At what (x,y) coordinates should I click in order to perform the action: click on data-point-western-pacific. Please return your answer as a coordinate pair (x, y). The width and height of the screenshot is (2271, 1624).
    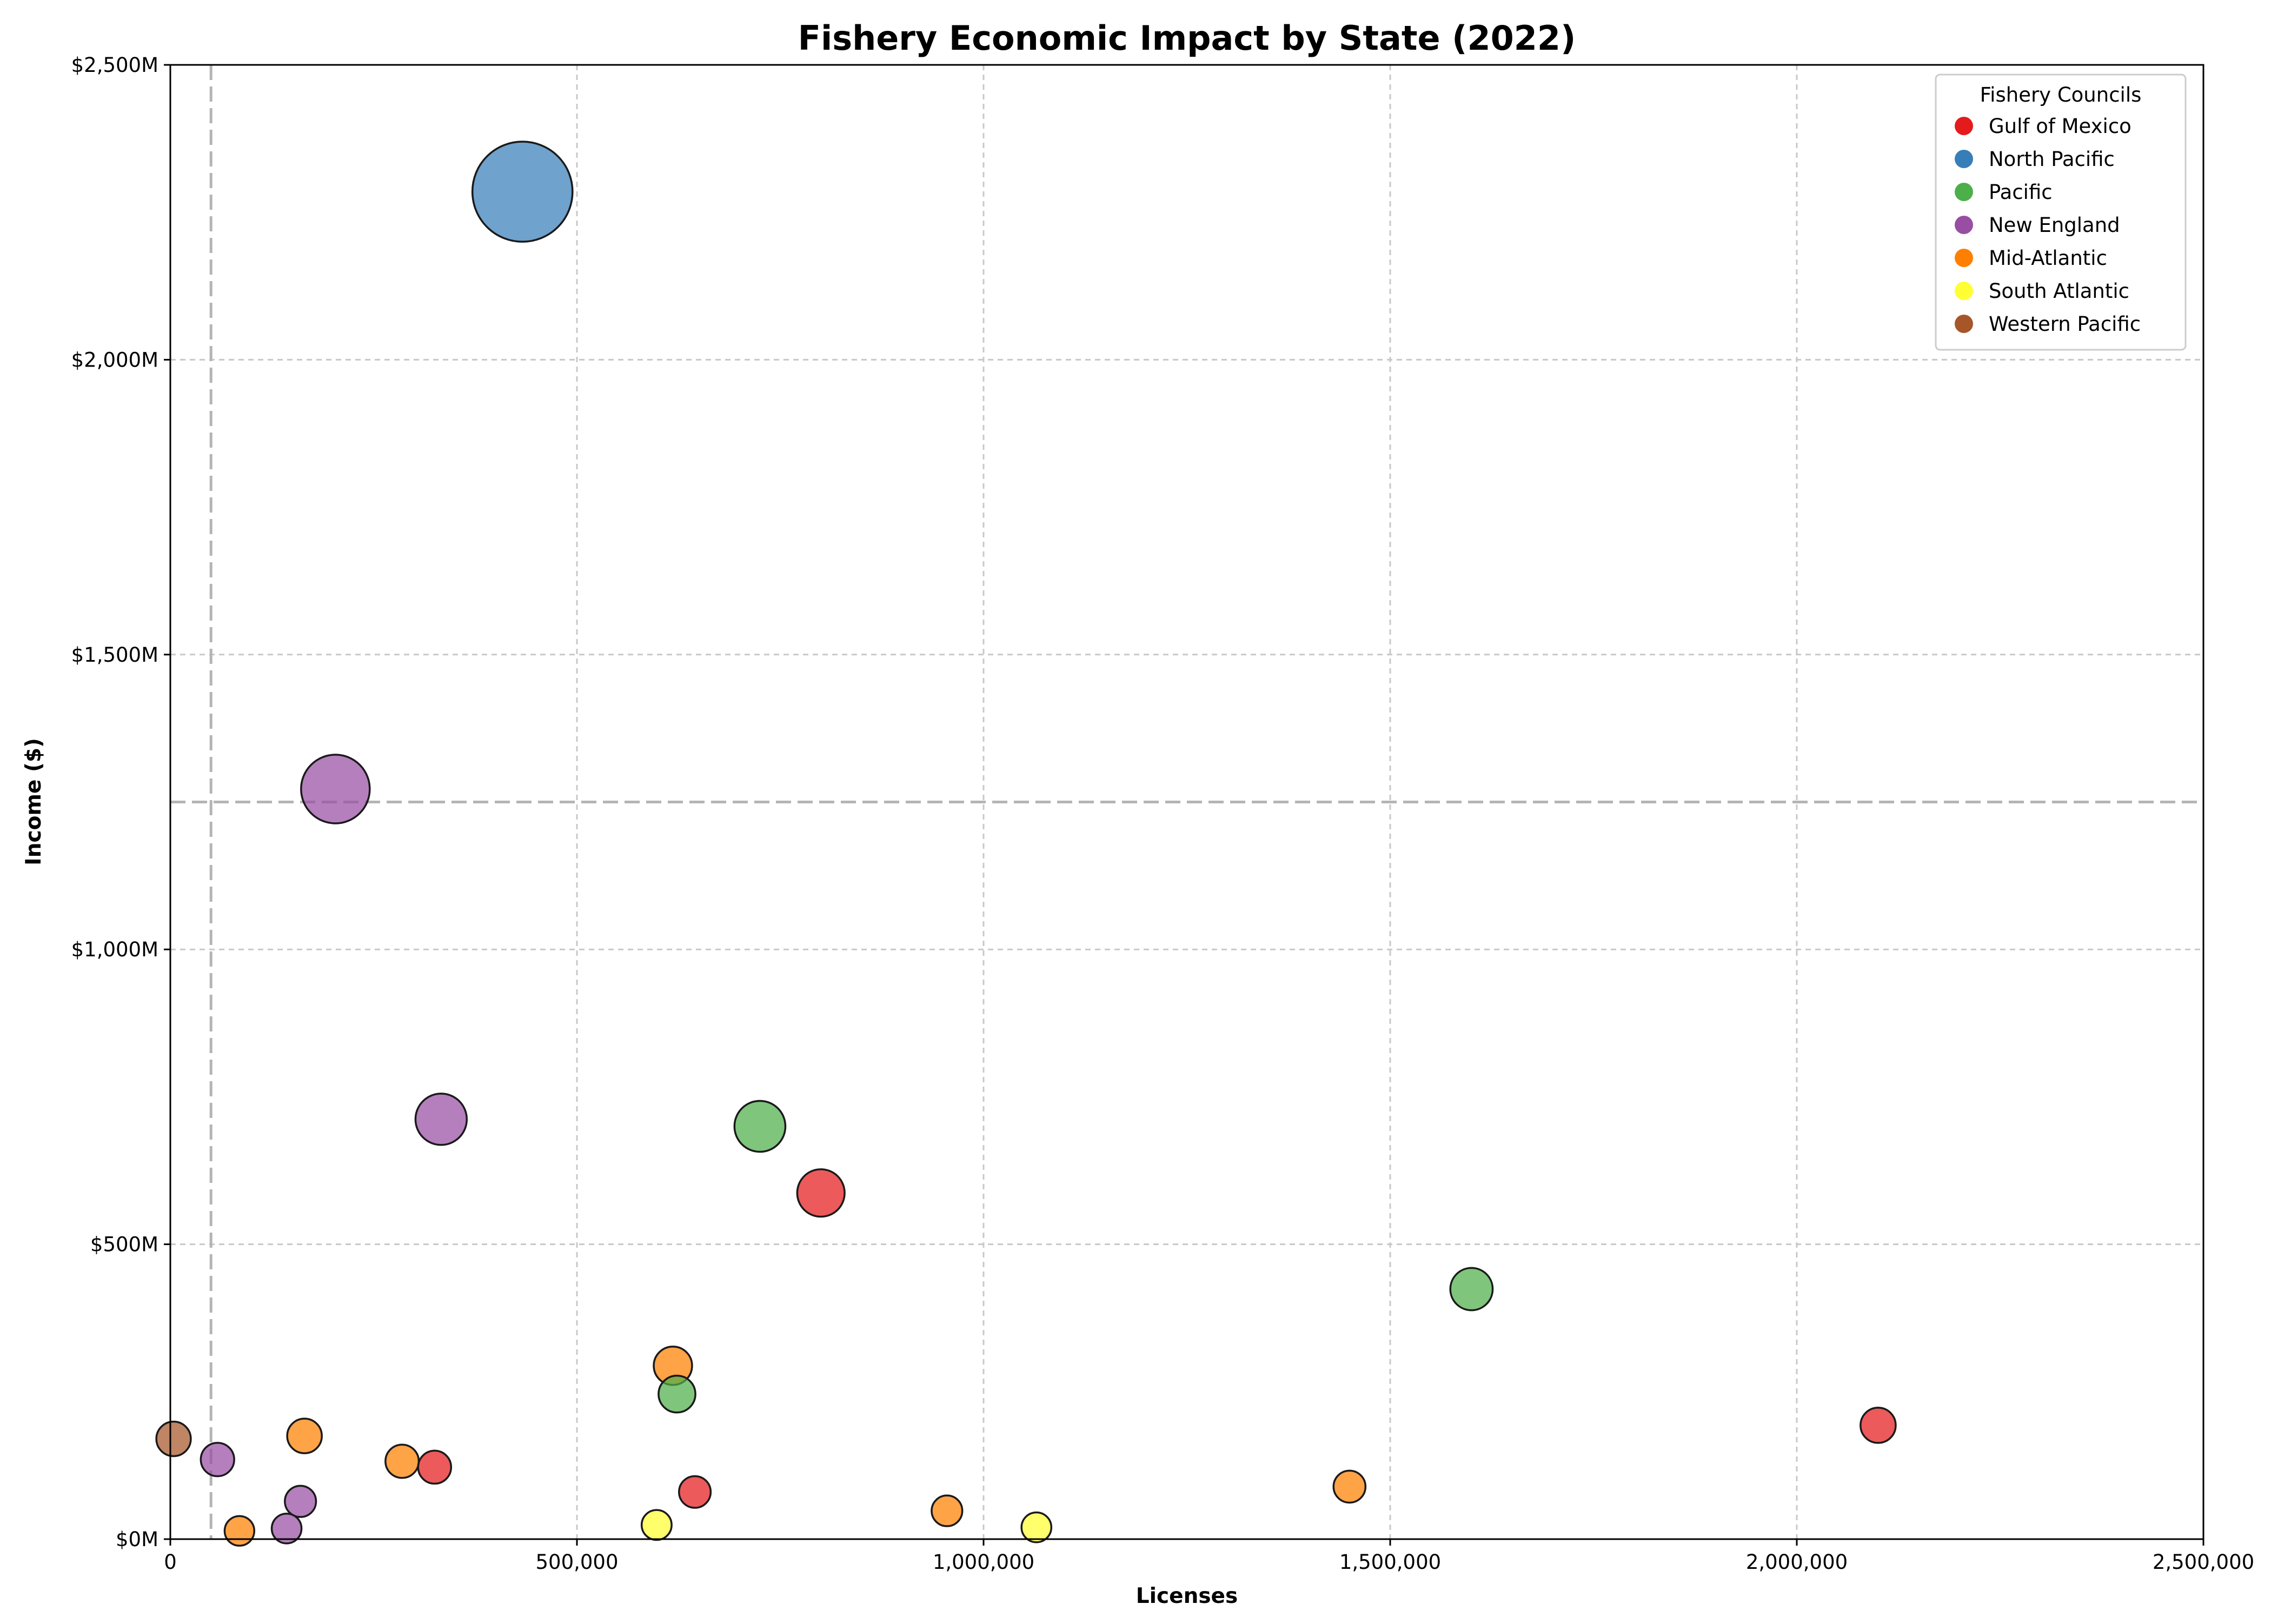
    Looking at the image, I should click on (173, 1438).